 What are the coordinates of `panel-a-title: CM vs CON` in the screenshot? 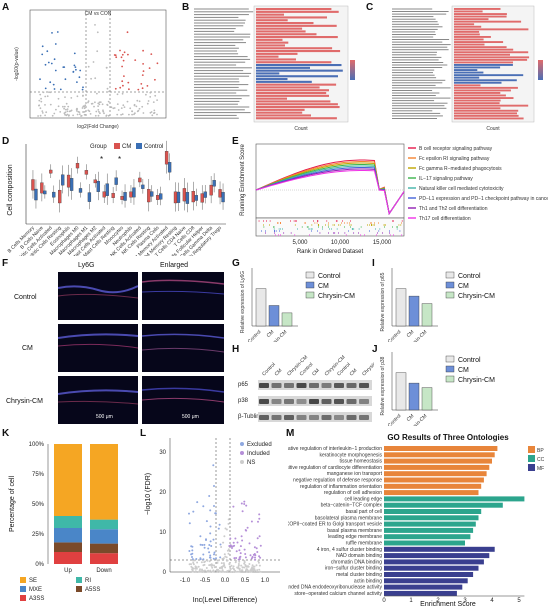 It's located at (98, 14).